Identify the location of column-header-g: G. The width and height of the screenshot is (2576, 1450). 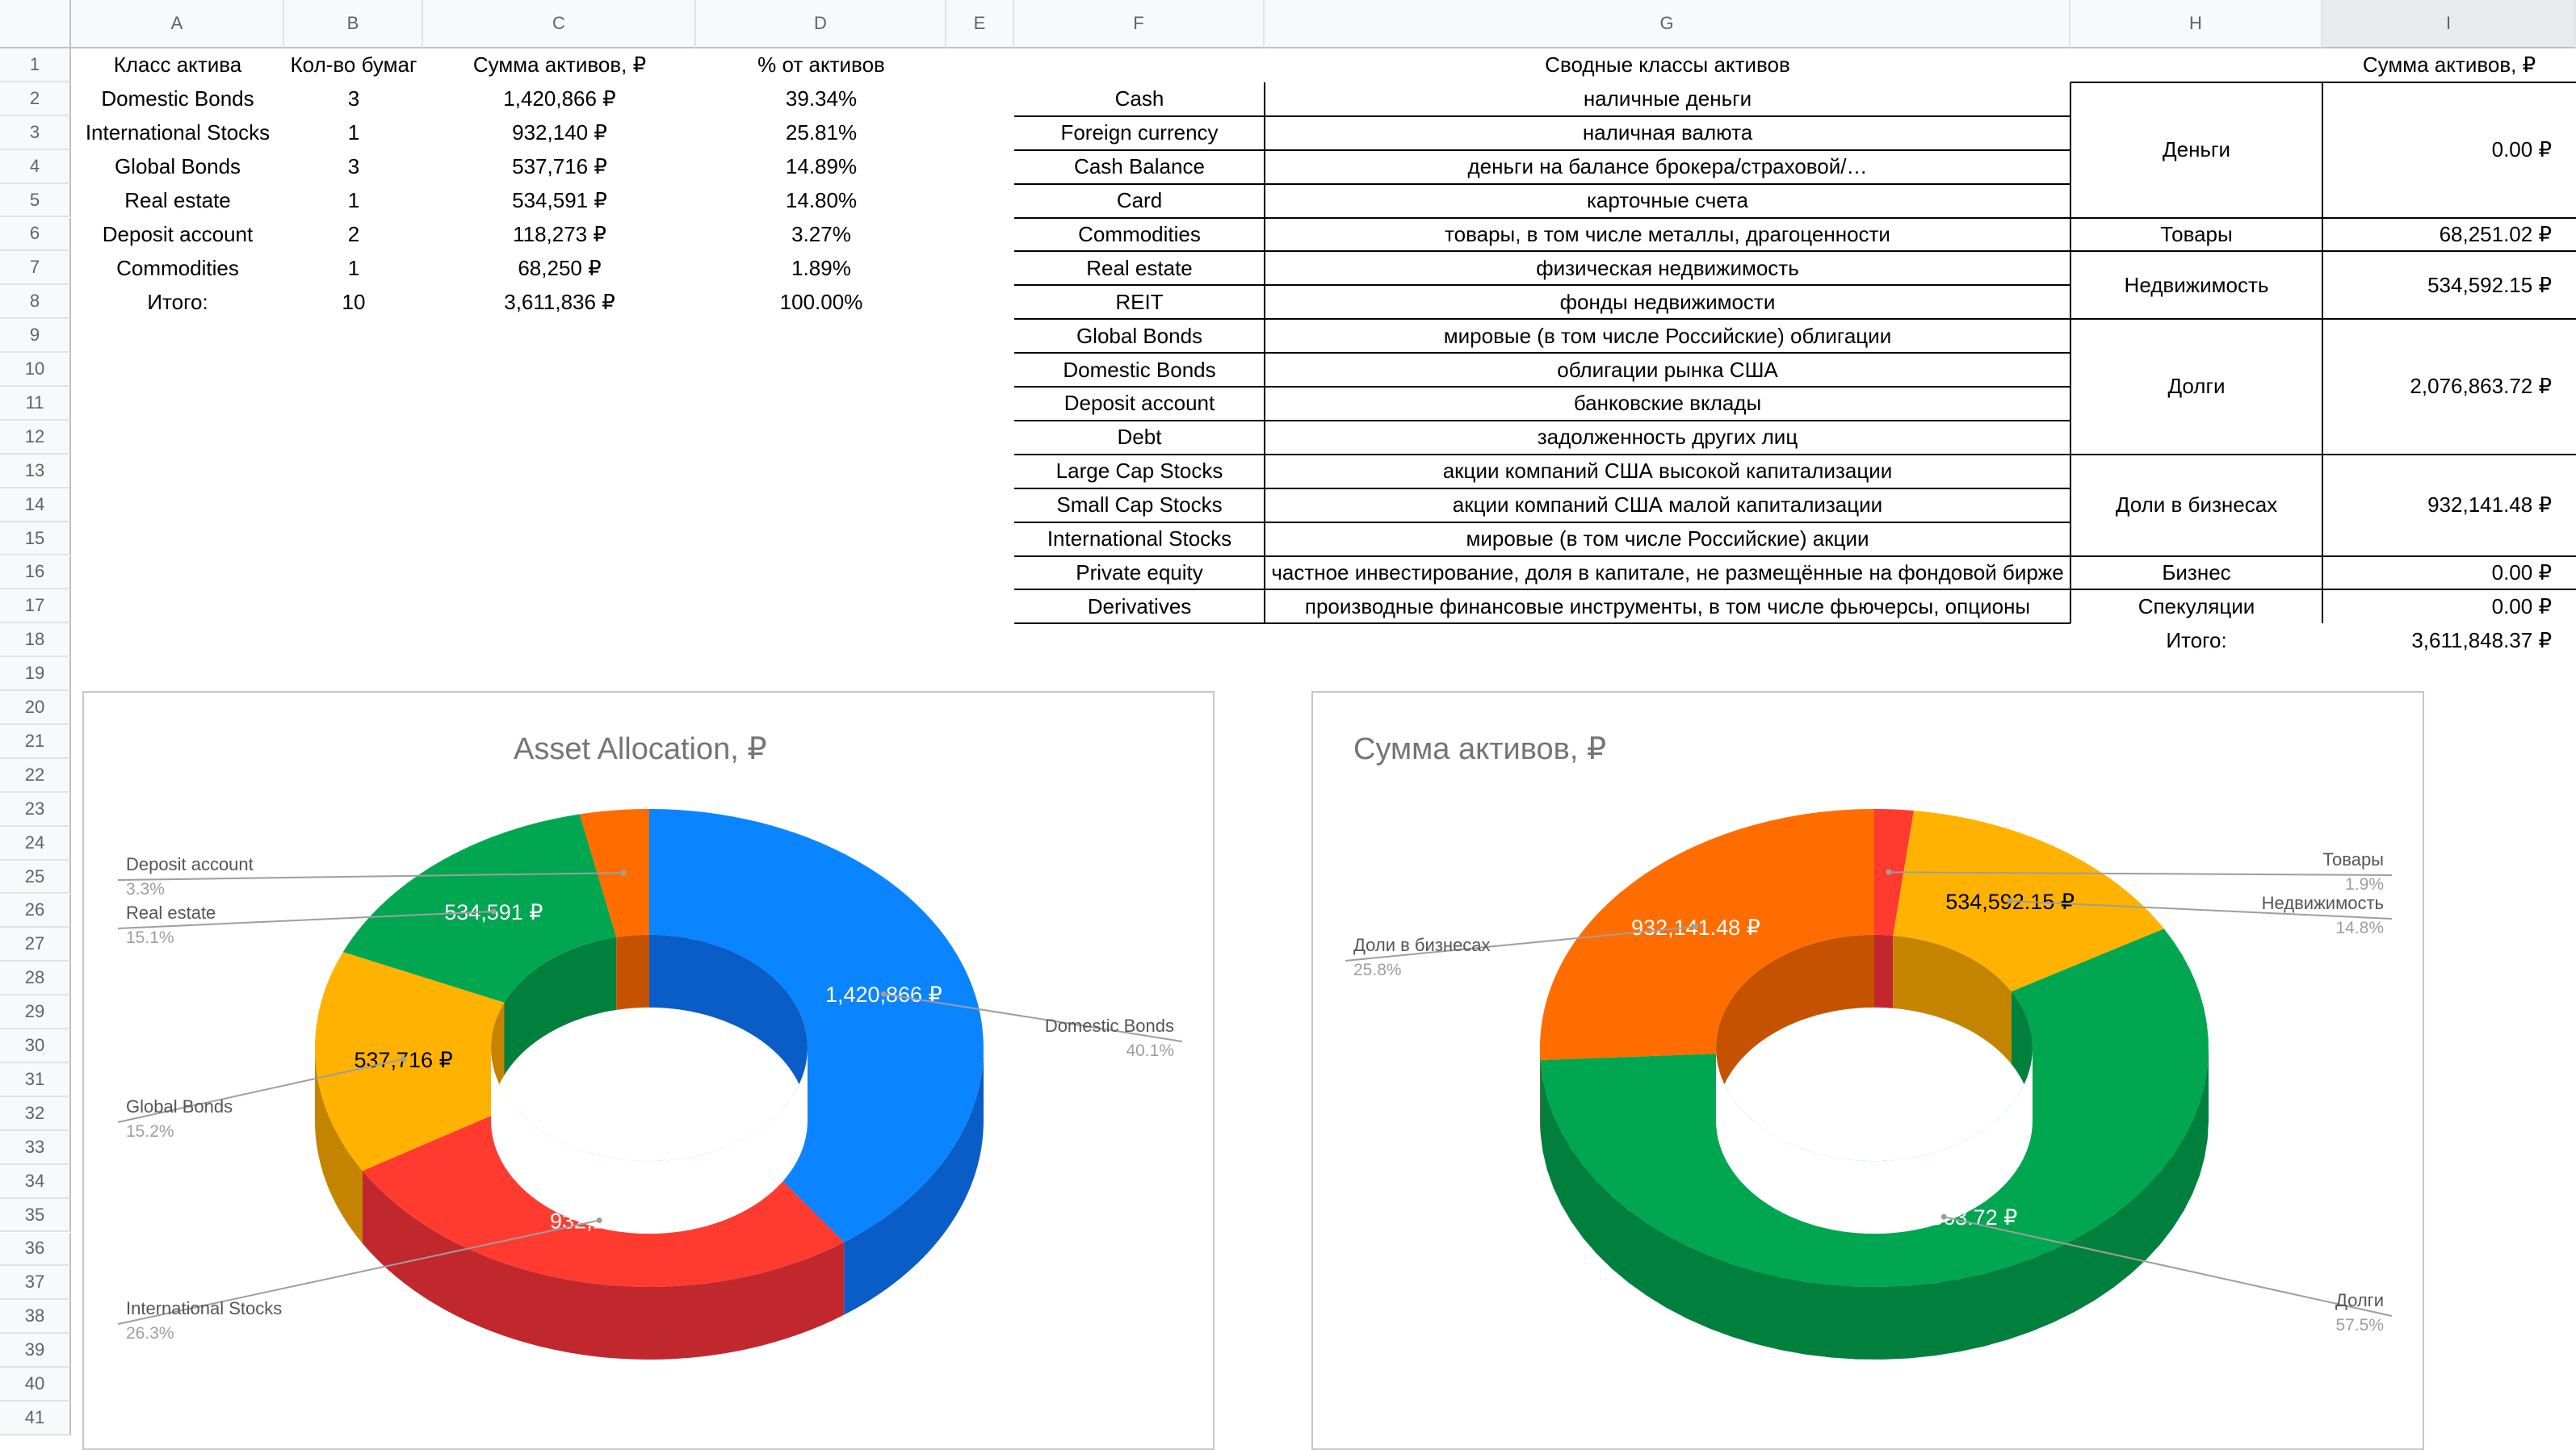
(1667, 24).